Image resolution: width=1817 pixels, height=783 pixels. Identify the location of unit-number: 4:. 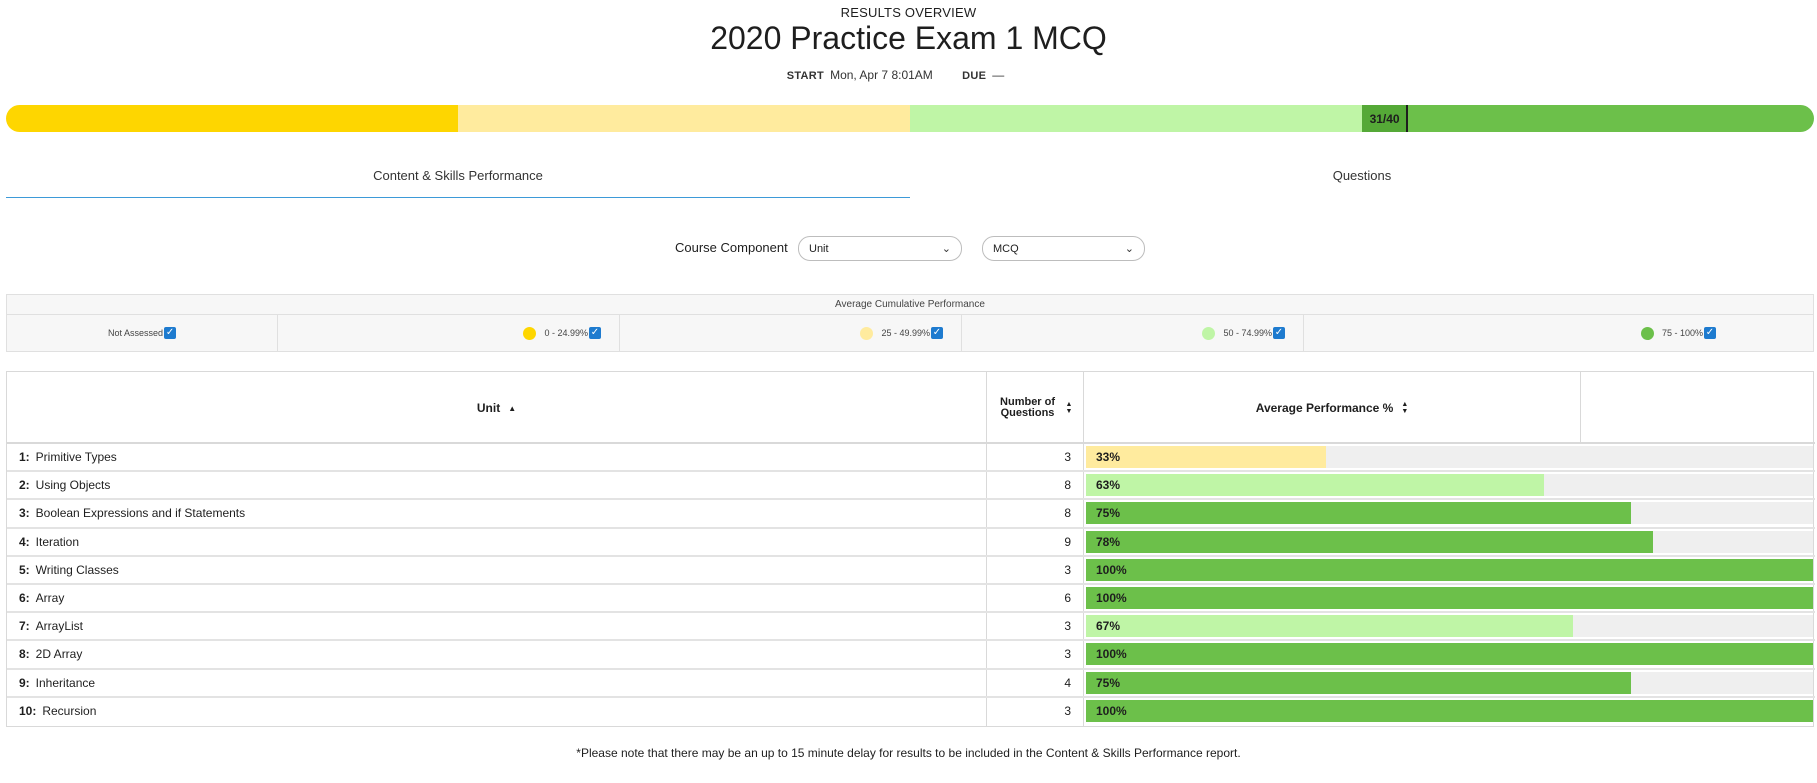
(24, 541).